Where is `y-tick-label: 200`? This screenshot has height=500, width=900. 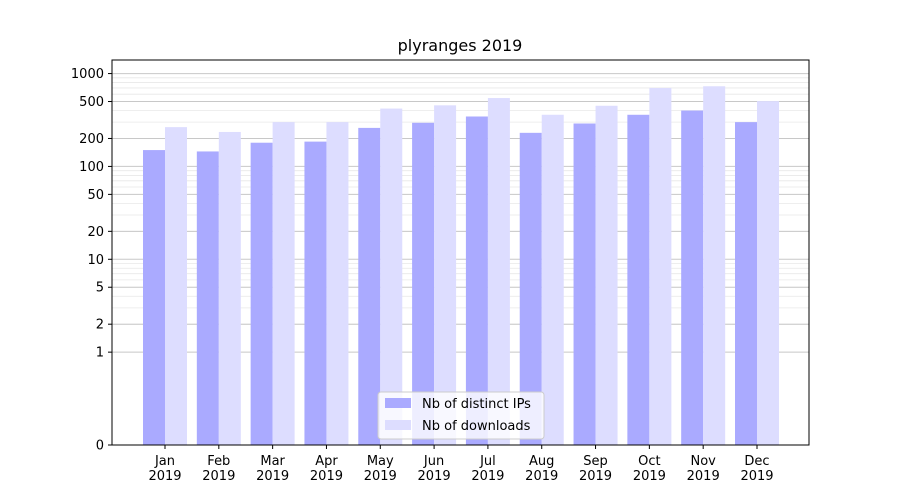 y-tick-label: 200 is located at coordinates (91, 139).